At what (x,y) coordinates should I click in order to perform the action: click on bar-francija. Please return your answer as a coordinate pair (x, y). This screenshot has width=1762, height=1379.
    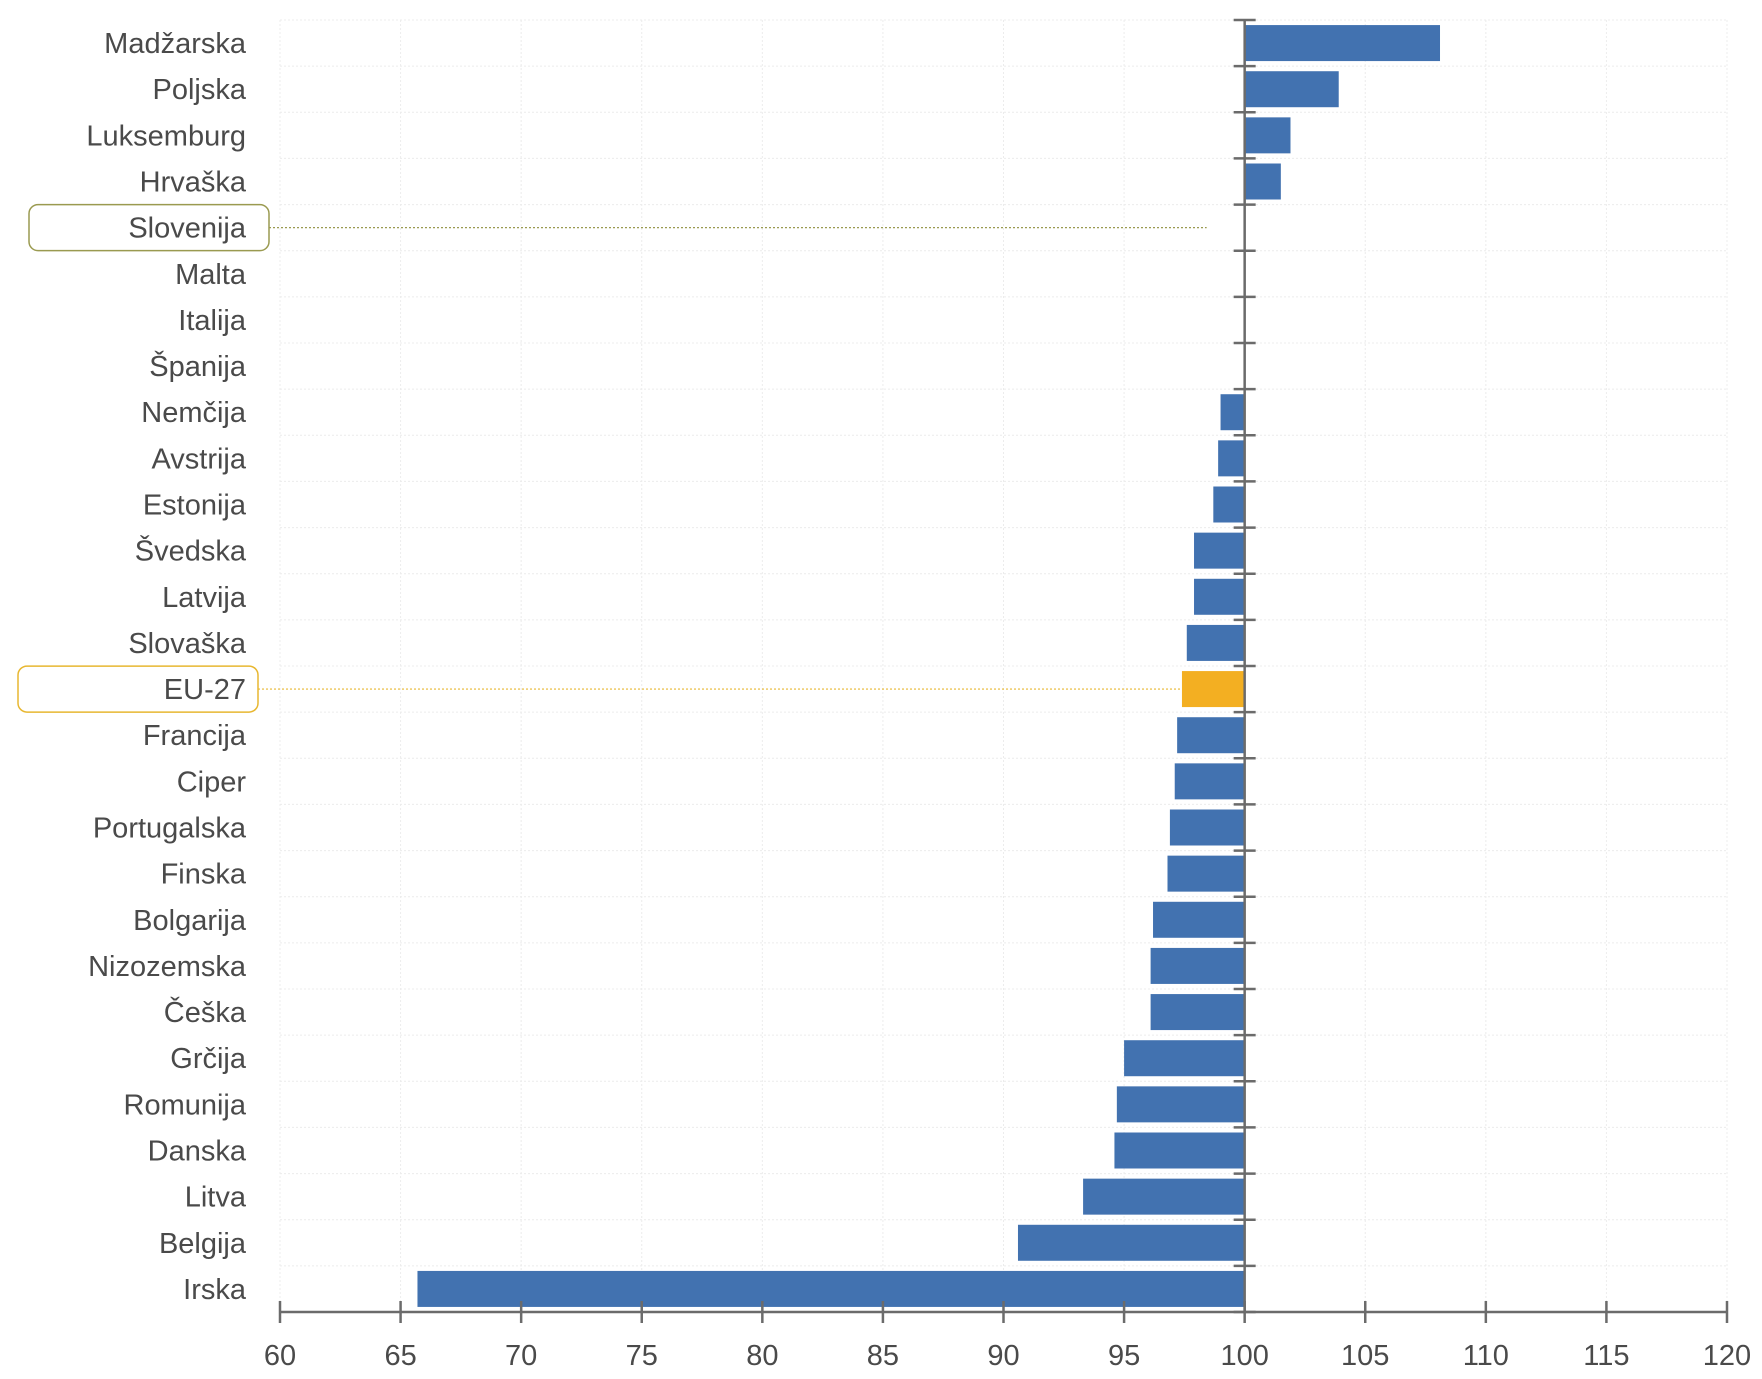
    Looking at the image, I should click on (1211, 735).